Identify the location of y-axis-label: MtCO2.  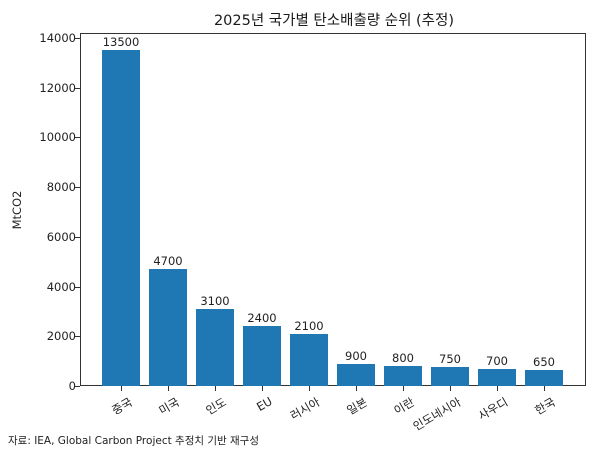
(17, 210).